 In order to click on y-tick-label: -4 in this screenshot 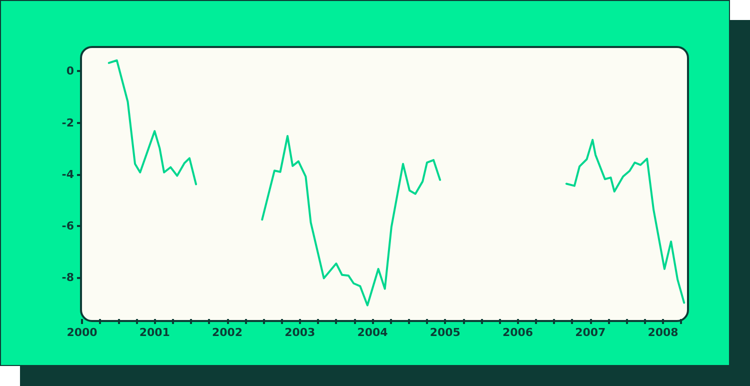, I will do `click(68, 174)`.